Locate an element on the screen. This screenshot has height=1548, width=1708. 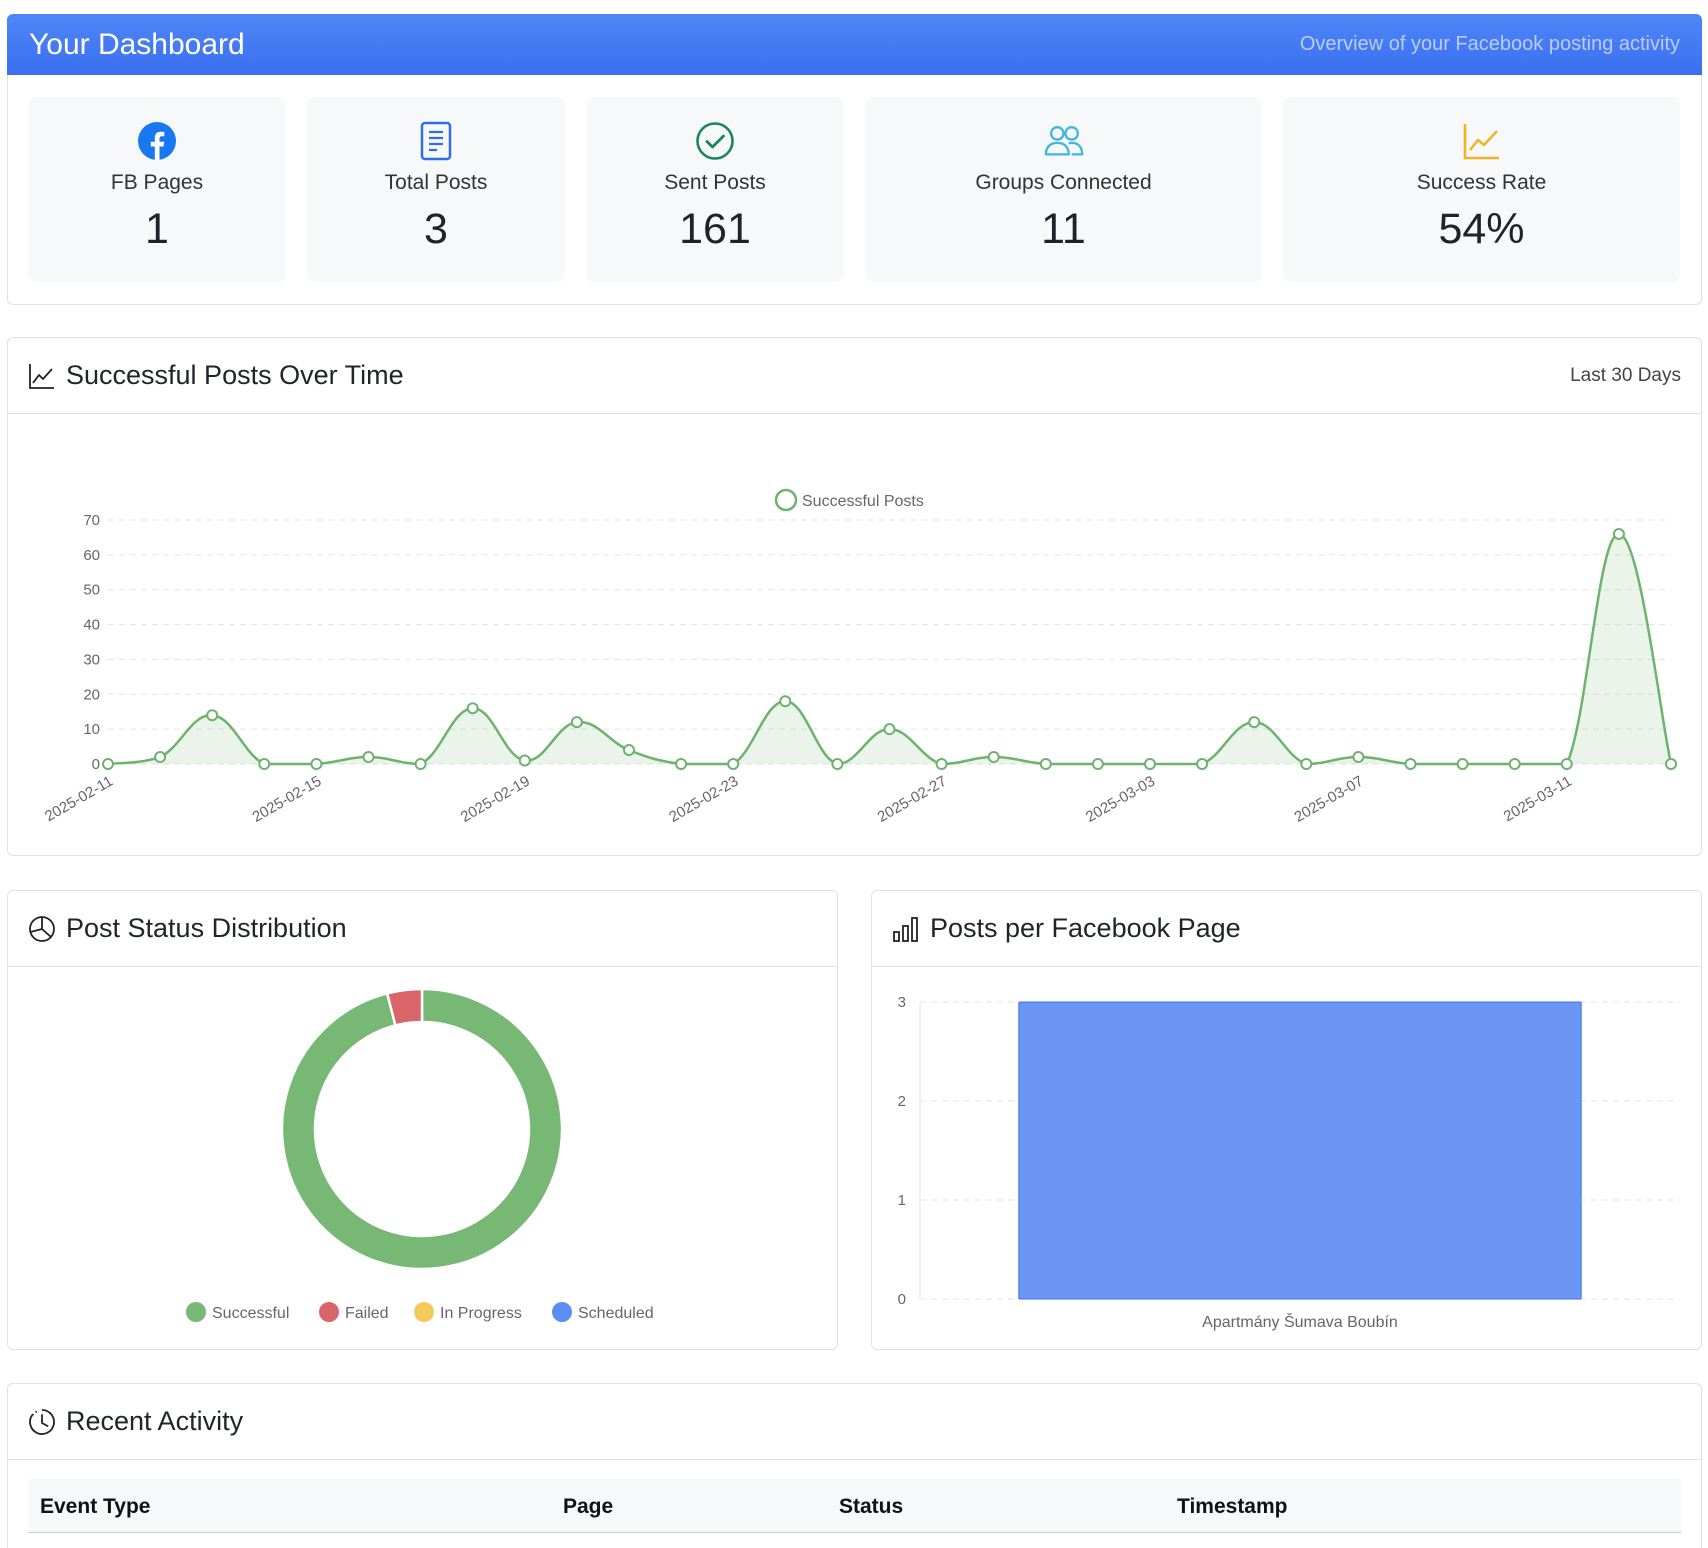
stat-label: Sent Posts is located at coordinates (715, 182).